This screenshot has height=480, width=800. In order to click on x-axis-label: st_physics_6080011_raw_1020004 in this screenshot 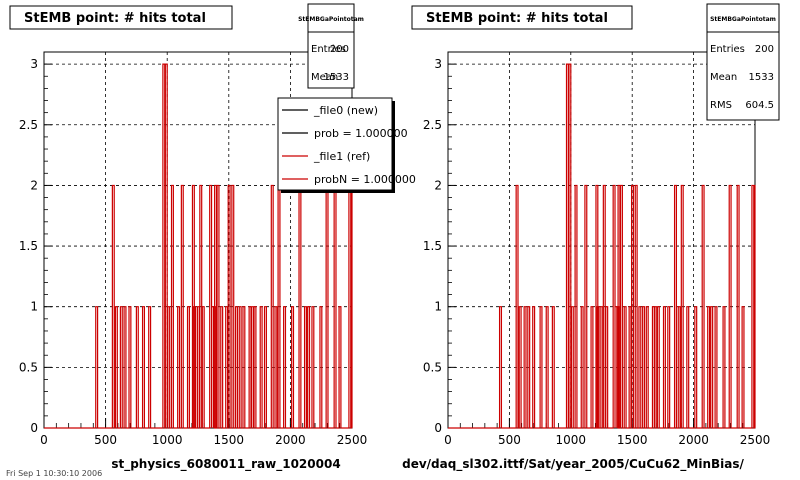, I will do `click(225, 464)`.